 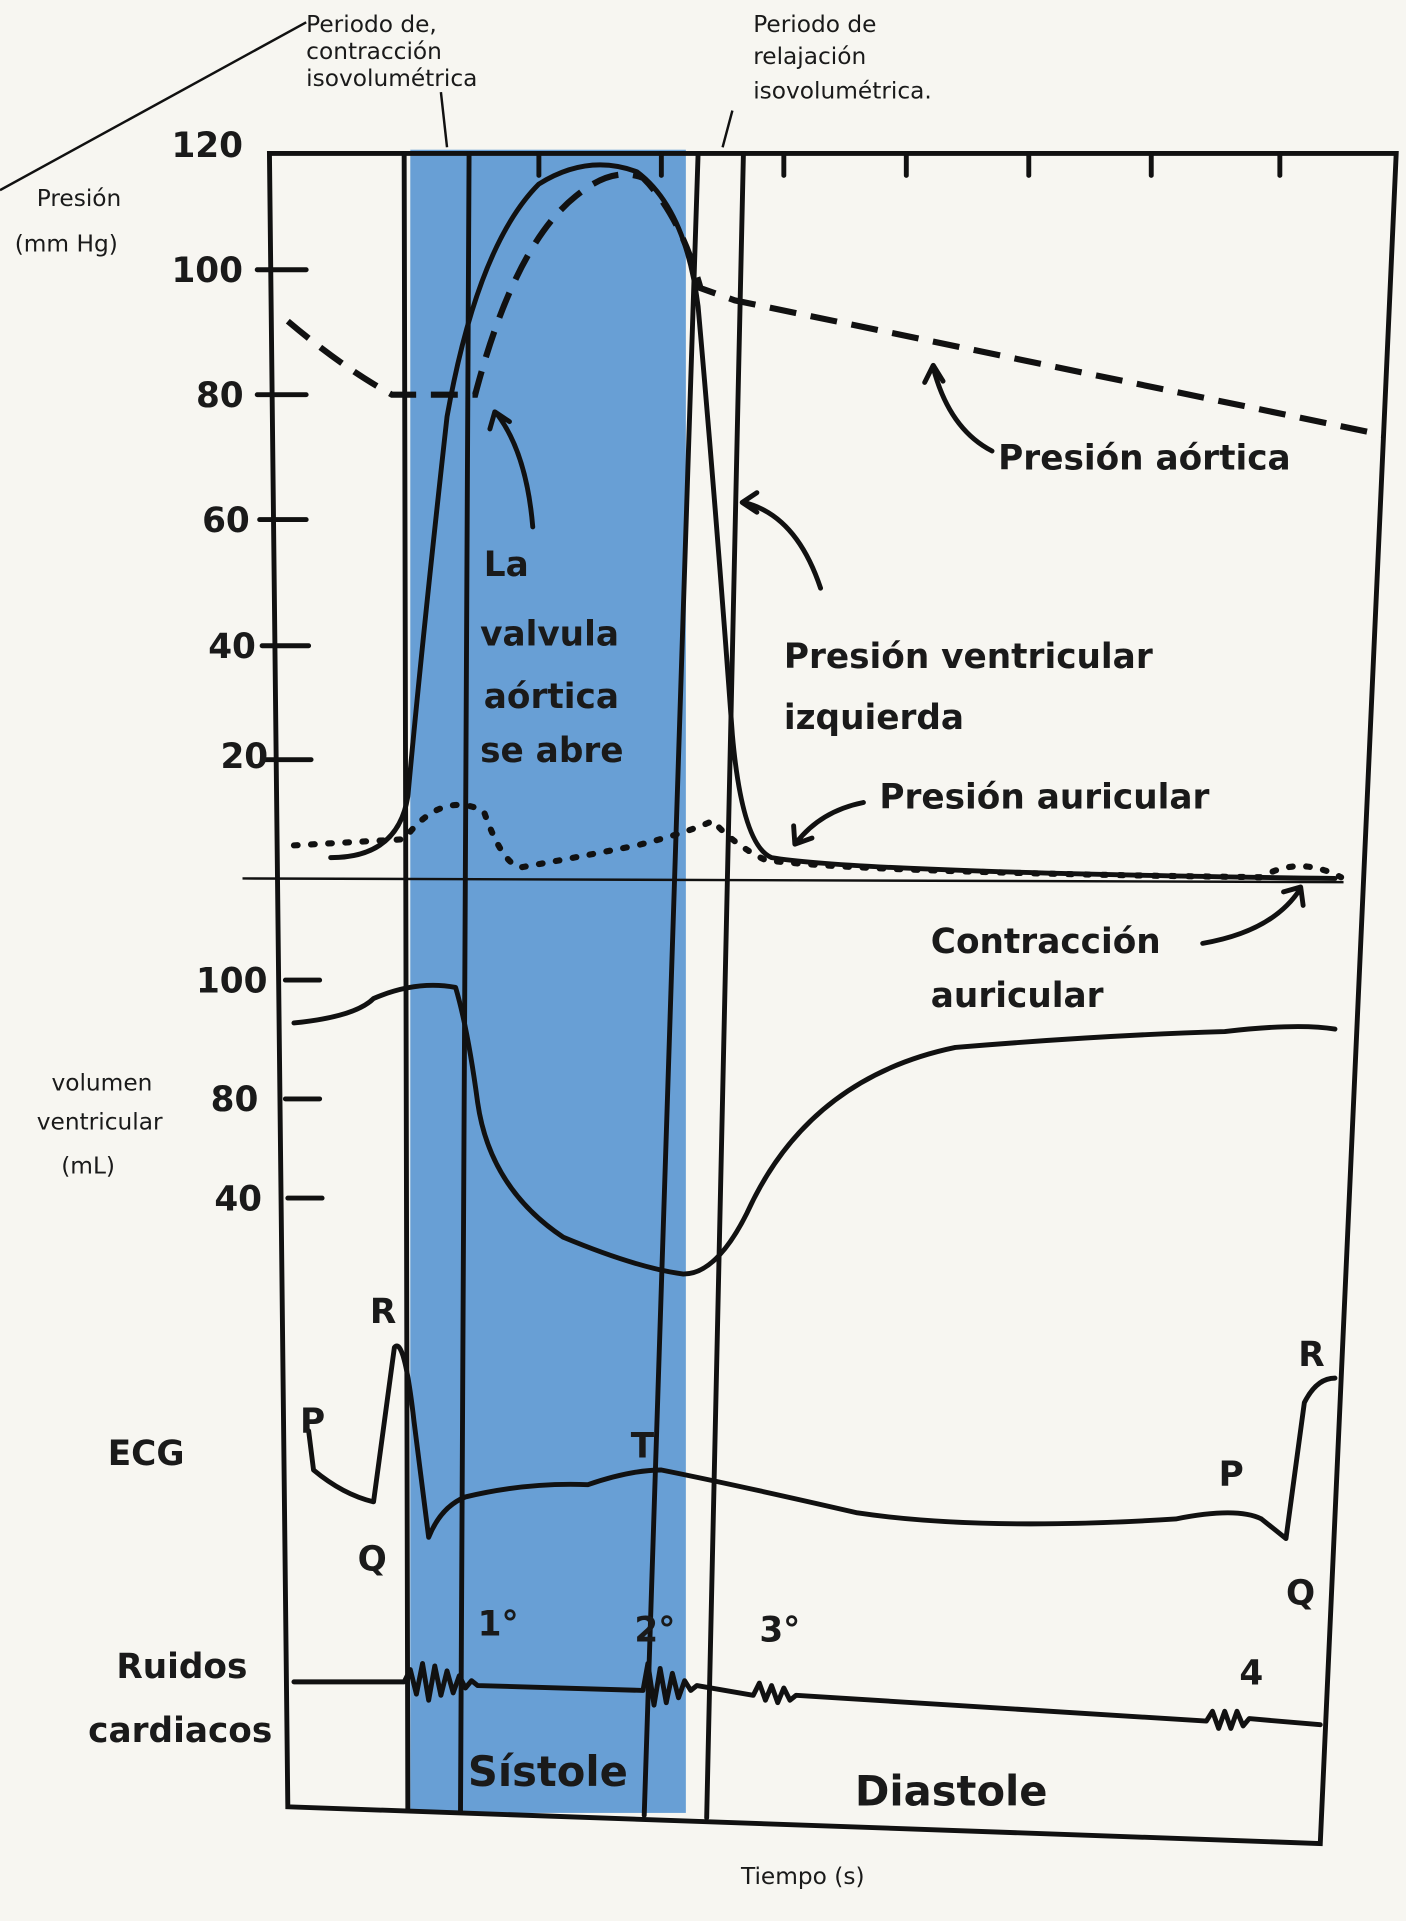 What do you see at coordinates (303, 1089) in the screenshot?
I see `volume-ticks` at bounding box center [303, 1089].